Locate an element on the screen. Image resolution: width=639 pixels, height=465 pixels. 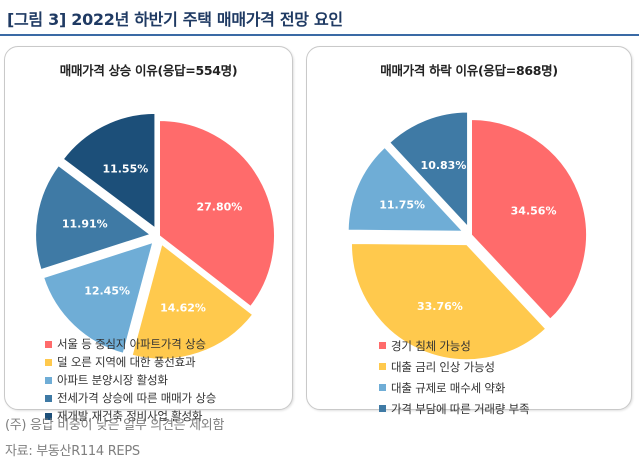
fall-legend-item-4: 가격 부담에 따른 거래량 부족 is located at coordinates (454, 408).